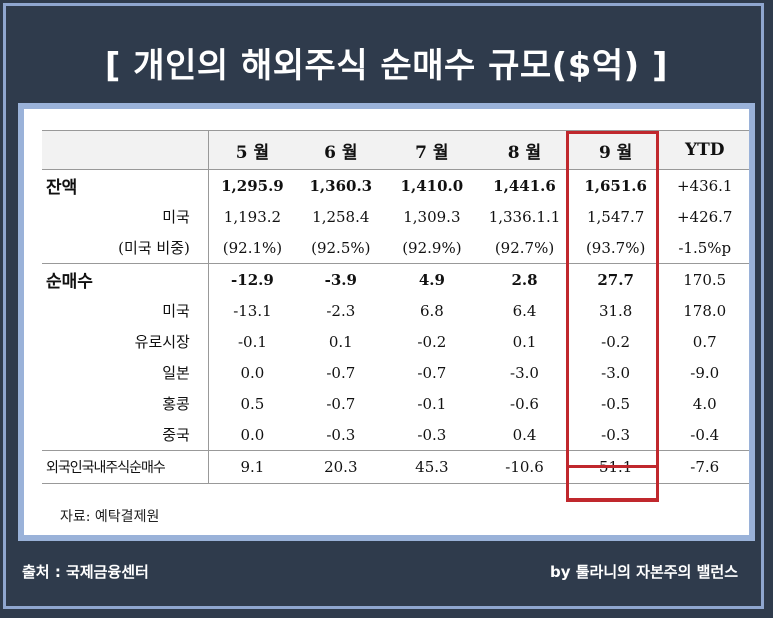  I want to click on table-cell: 27.7, so click(615, 279).